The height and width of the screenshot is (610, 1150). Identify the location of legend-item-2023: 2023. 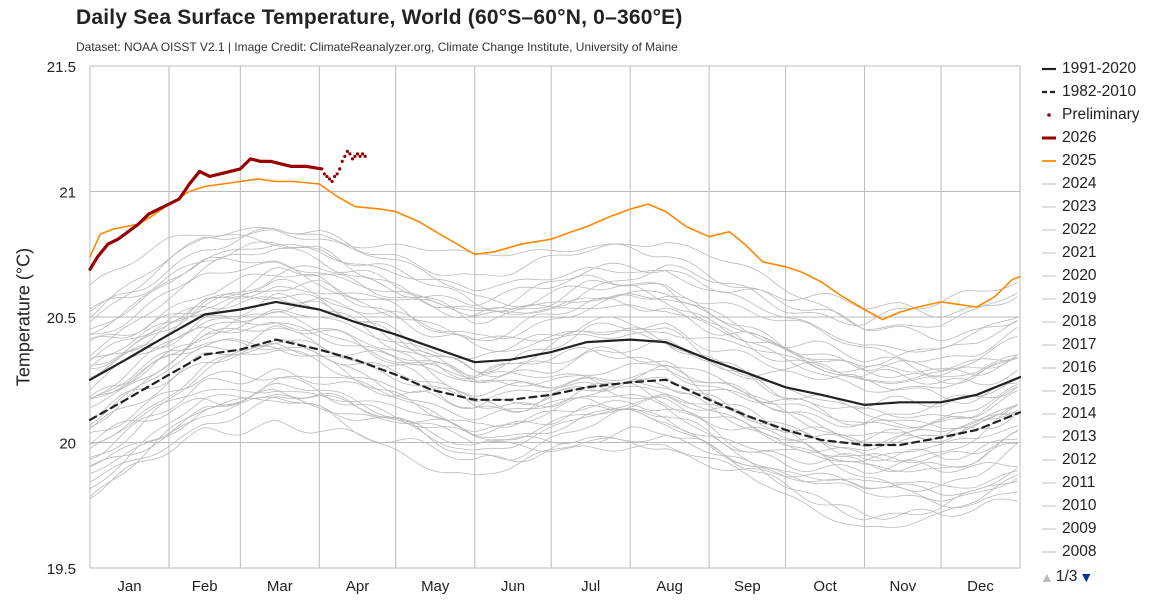
(1095, 206).